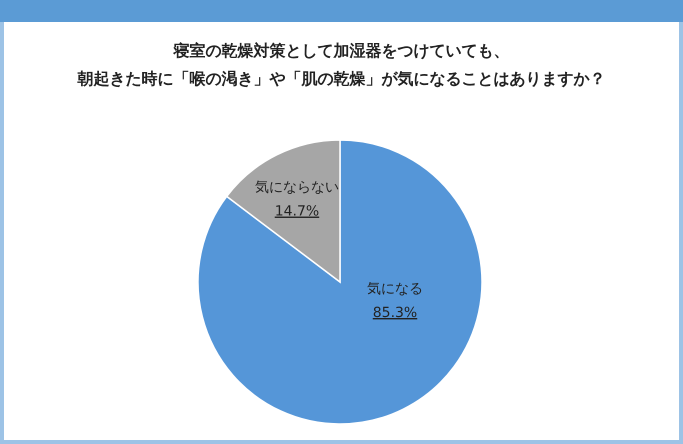 The width and height of the screenshot is (683, 444). What do you see at coordinates (341, 50) in the screenshot?
I see `chart-title: 寝室の乾燥対策として加湿器をつけていても、` at bounding box center [341, 50].